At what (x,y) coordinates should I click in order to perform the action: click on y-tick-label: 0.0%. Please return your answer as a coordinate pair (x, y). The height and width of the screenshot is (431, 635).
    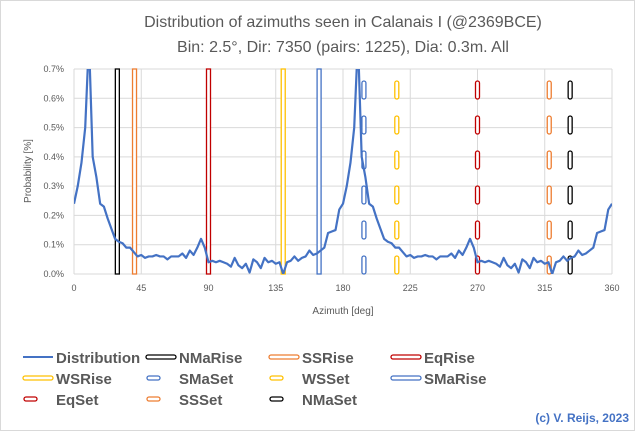
    Looking at the image, I should click on (53, 274).